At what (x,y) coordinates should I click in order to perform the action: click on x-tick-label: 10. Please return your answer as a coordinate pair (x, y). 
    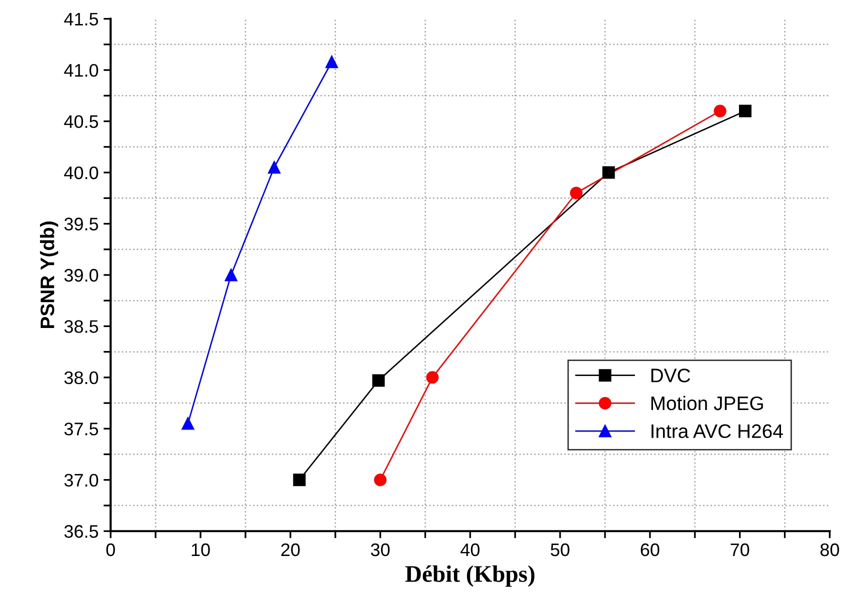
    Looking at the image, I should click on (201, 549).